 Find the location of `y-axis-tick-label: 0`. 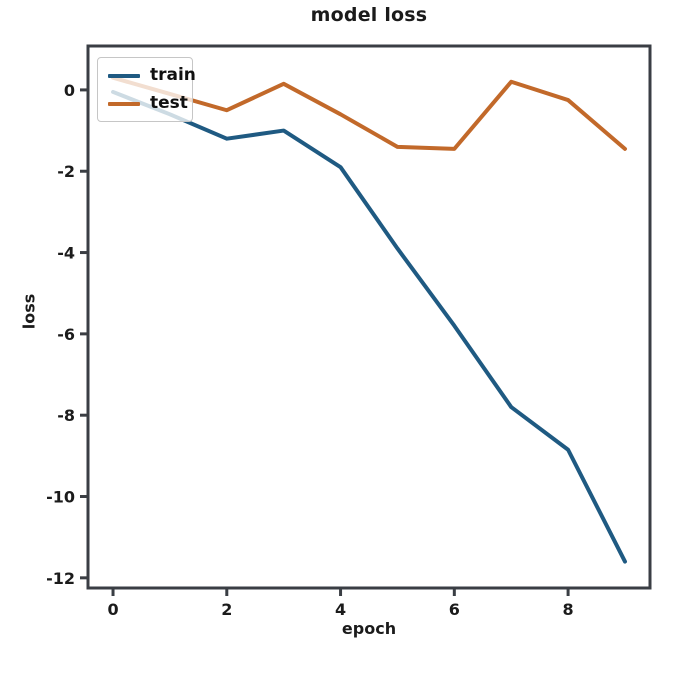

y-axis-tick-label: 0 is located at coordinates (69, 90).